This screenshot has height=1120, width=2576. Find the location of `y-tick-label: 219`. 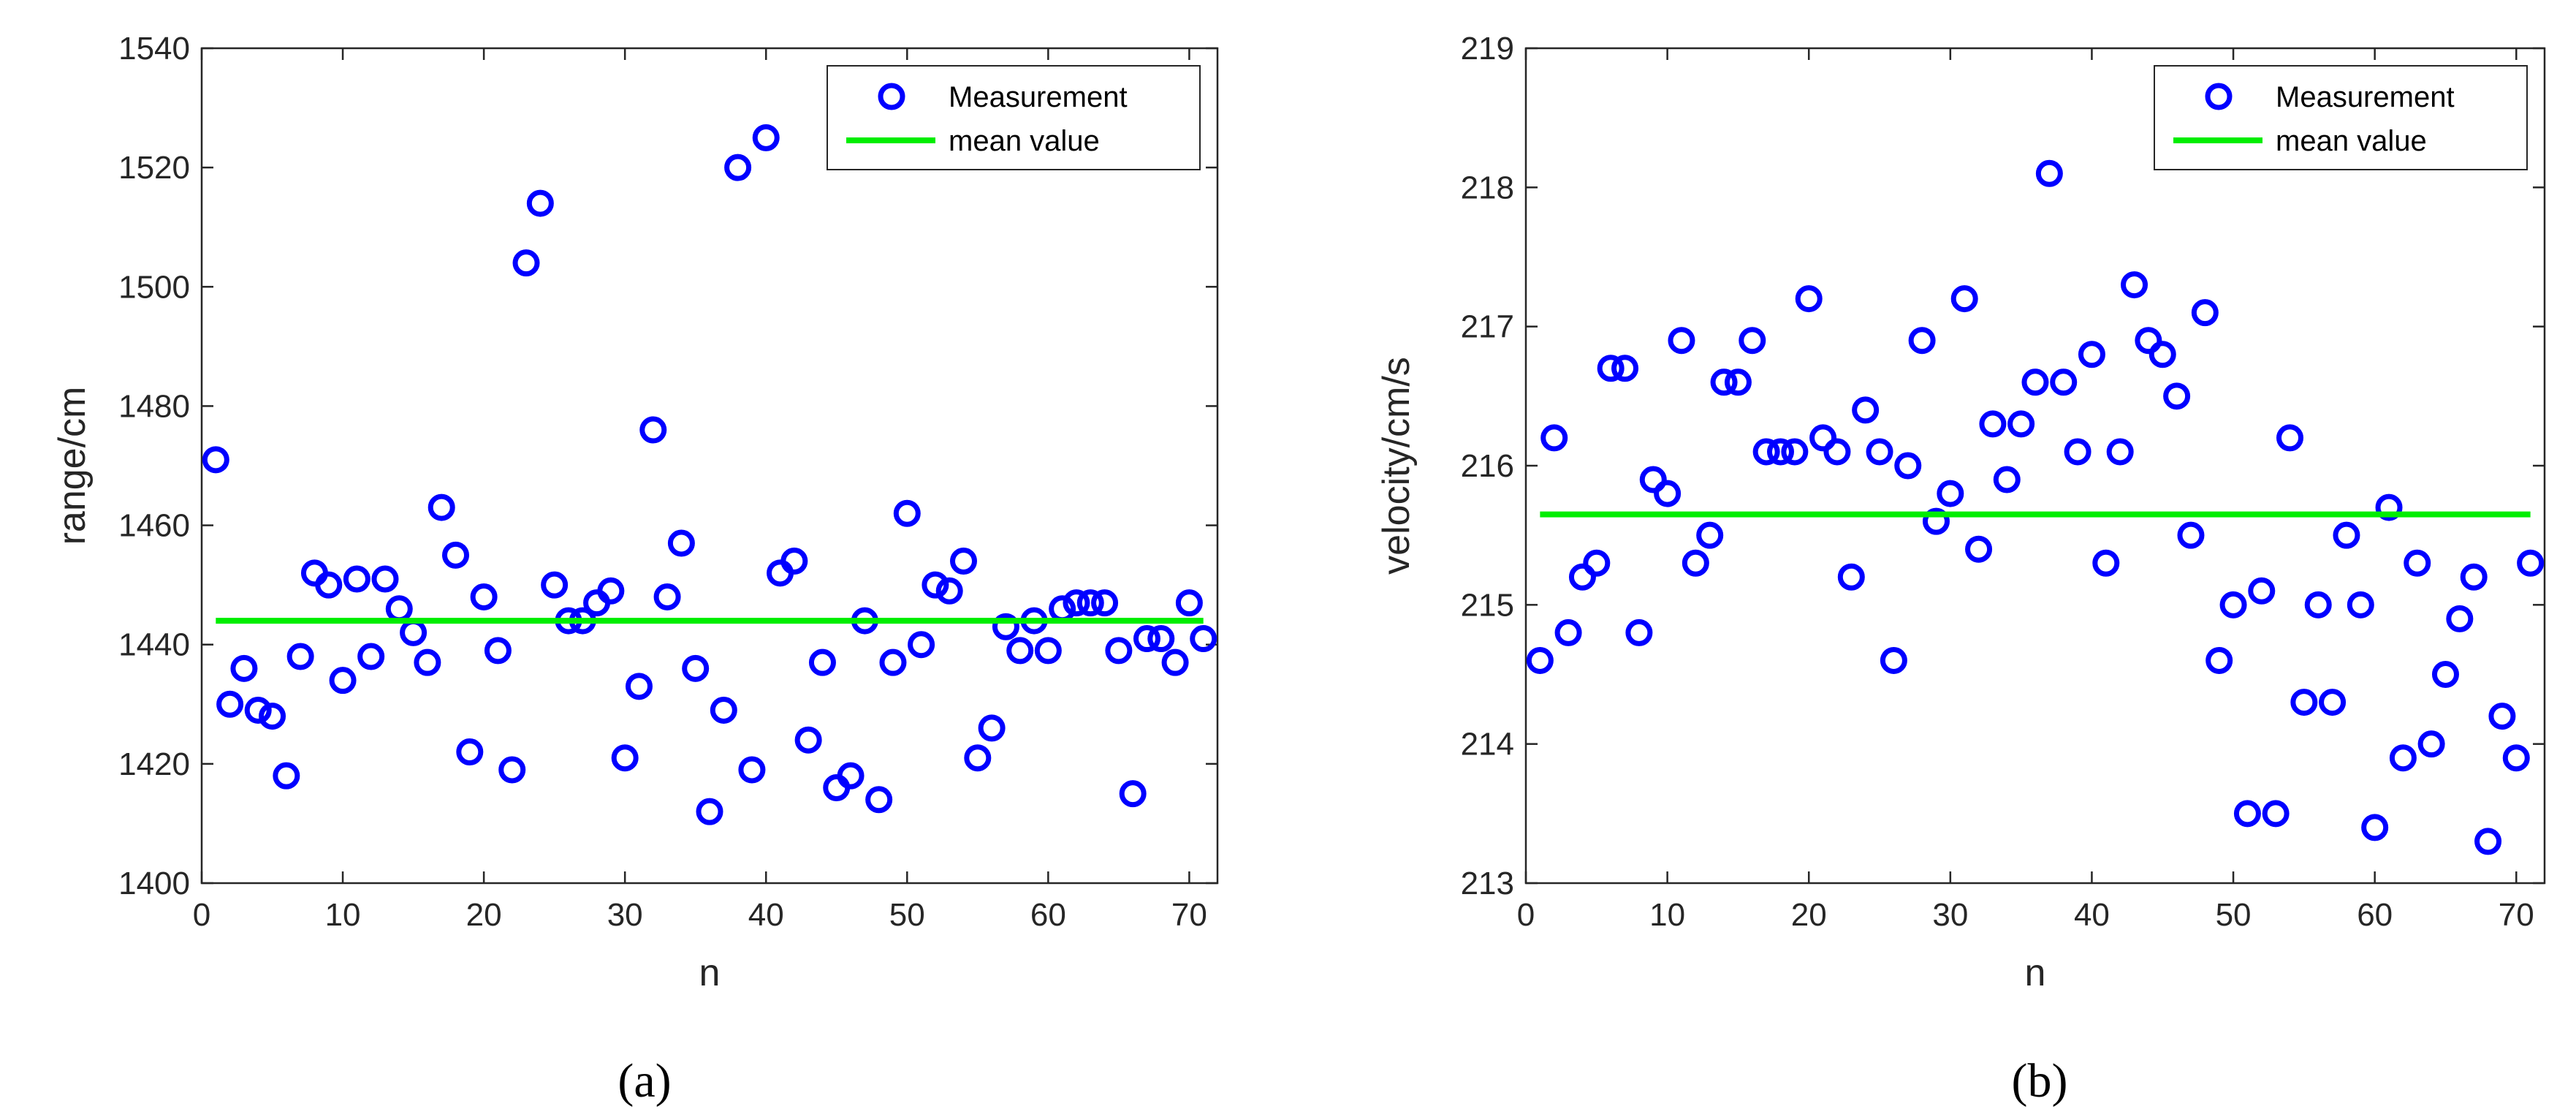

y-tick-label: 219 is located at coordinates (1487, 49).